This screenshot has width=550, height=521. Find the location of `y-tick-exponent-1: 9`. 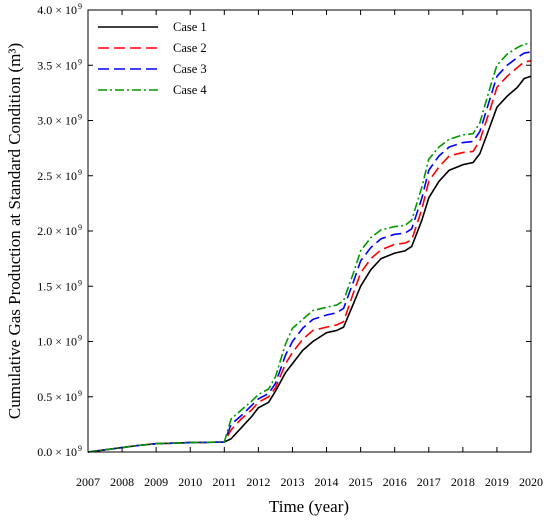

y-tick-exponent-1: 9 is located at coordinates (80, 393).